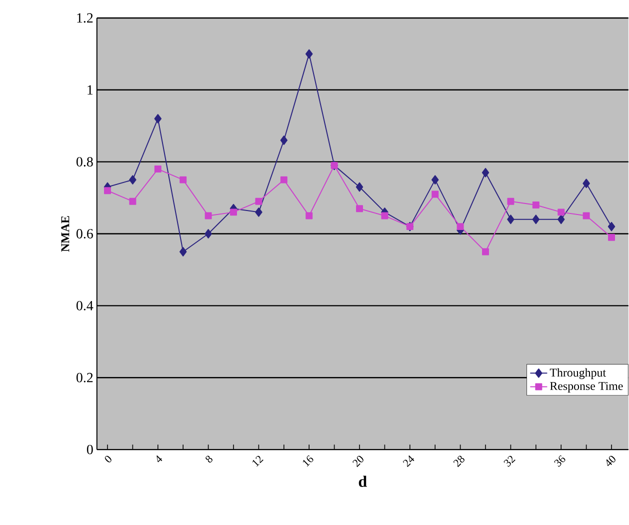 The width and height of the screenshot is (629, 525). What do you see at coordinates (510, 461) in the screenshot?
I see `x-tick-label: 32` at bounding box center [510, 461].